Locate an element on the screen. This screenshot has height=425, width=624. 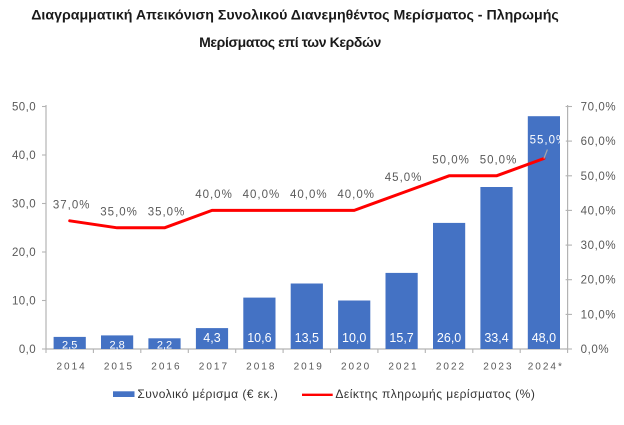
svg-text: 10,0% is located at coordinates (599, 315).